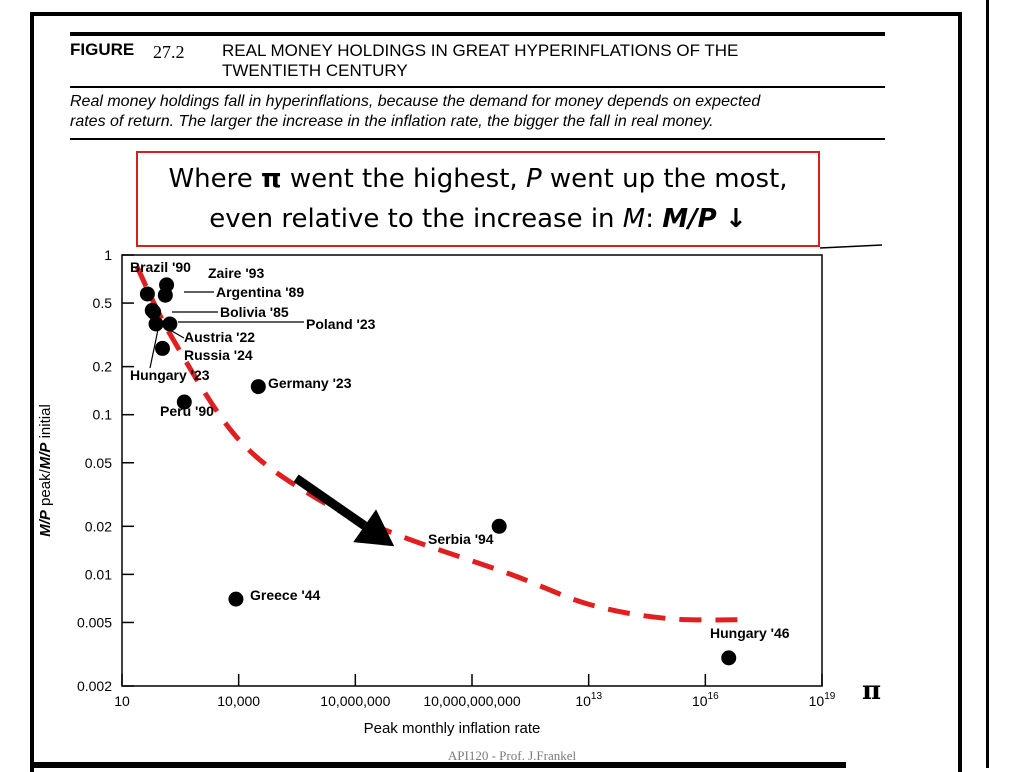 The width and height of the screenshot is (1024, 772). What do you see at coordinates (705, 700) in the screenshot?
I see `x-tick-label: 1016` at bounding box center [705, 700].